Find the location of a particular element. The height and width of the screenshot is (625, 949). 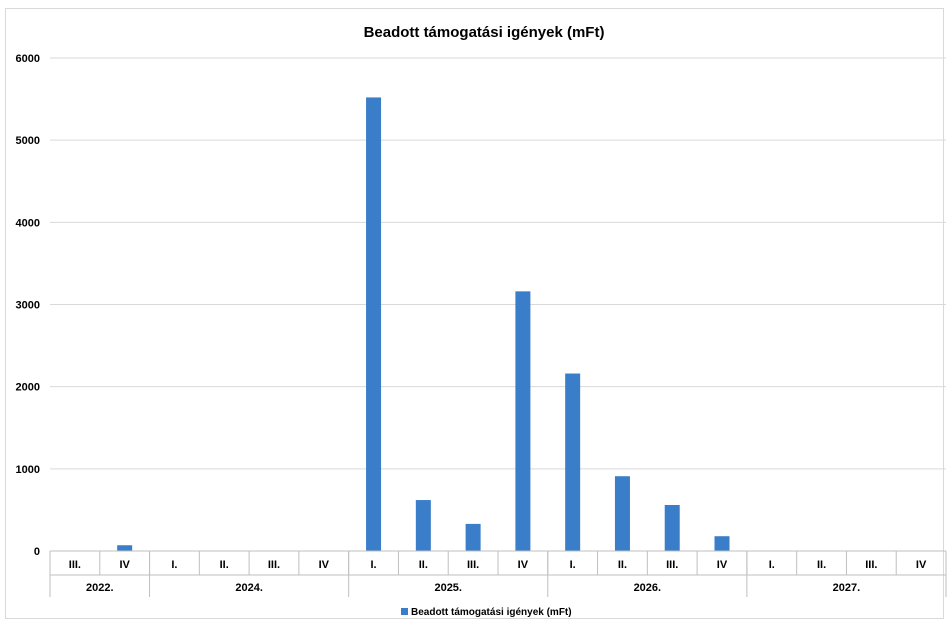

y-tick-label: 5000 is located at coordinates (28, 141).